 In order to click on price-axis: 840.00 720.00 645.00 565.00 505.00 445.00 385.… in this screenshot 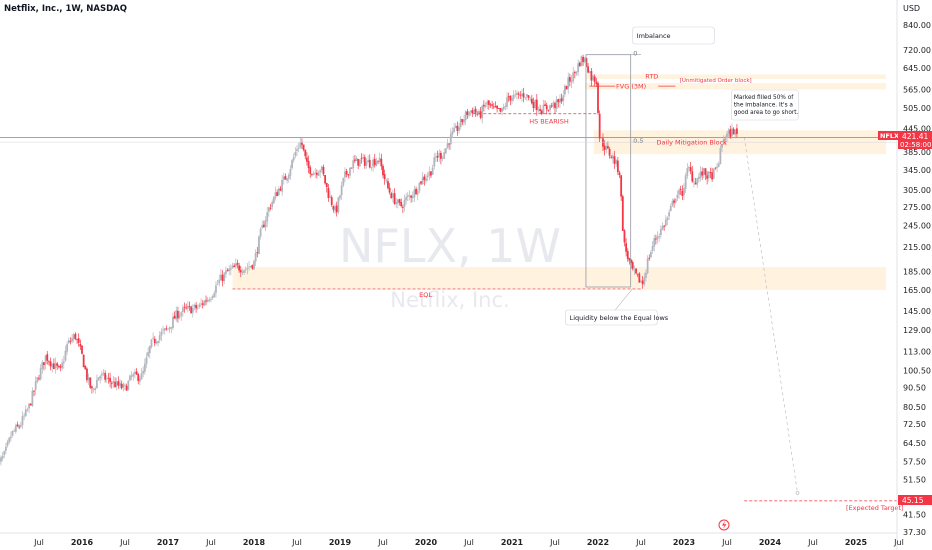, I will do `click(917, 279)`.